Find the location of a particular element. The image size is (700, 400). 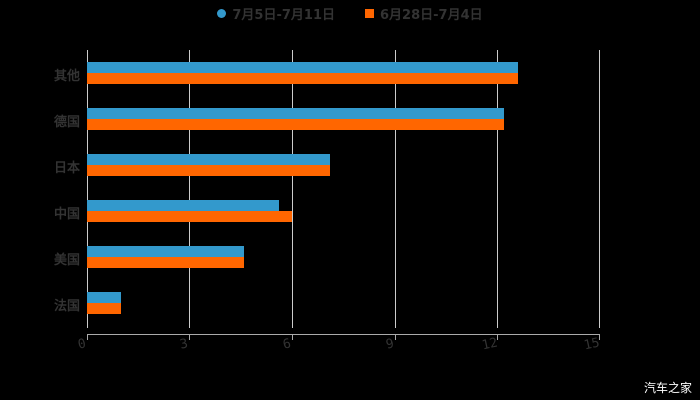

circle-marker-icon is located at coordinates (222, 13).